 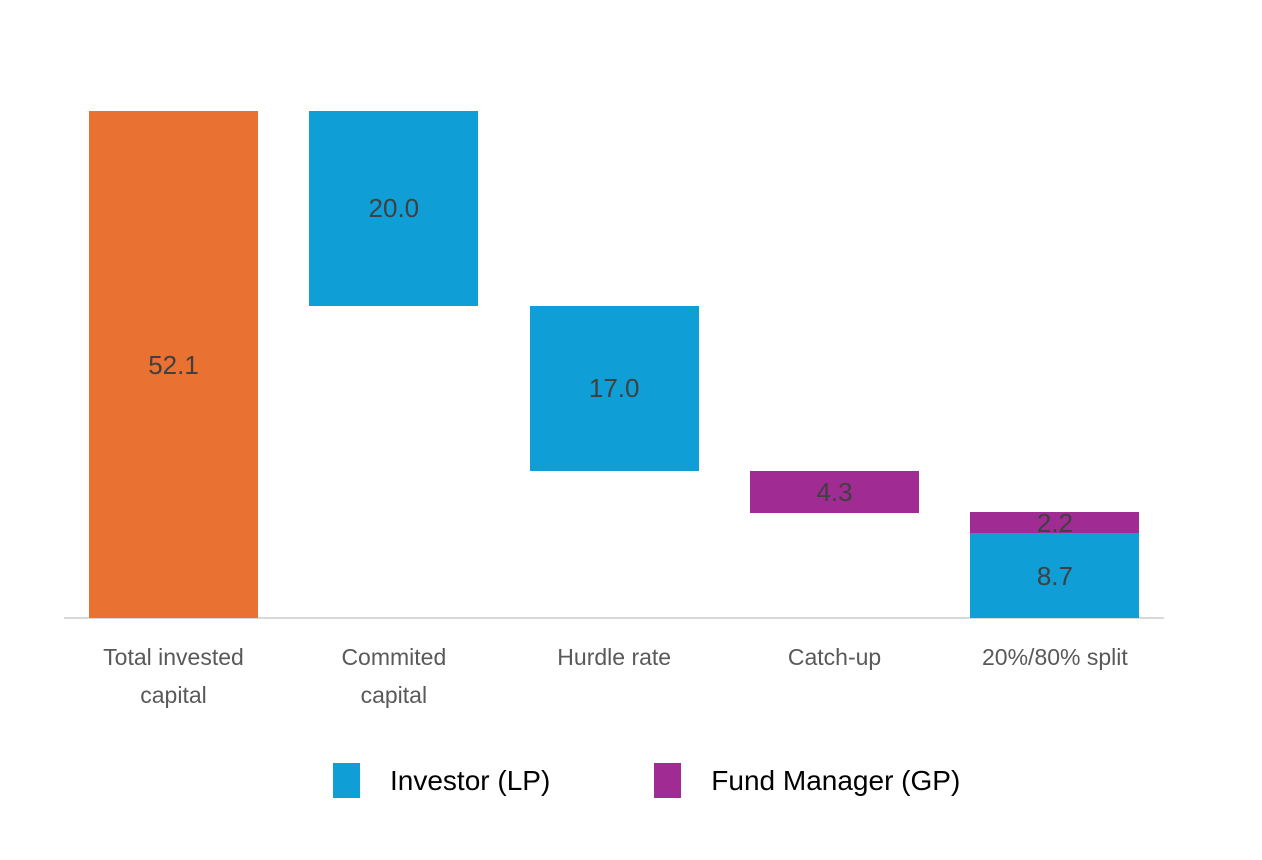 I want to click on bar-value-label: 17.0, so click(x=614, y=388).